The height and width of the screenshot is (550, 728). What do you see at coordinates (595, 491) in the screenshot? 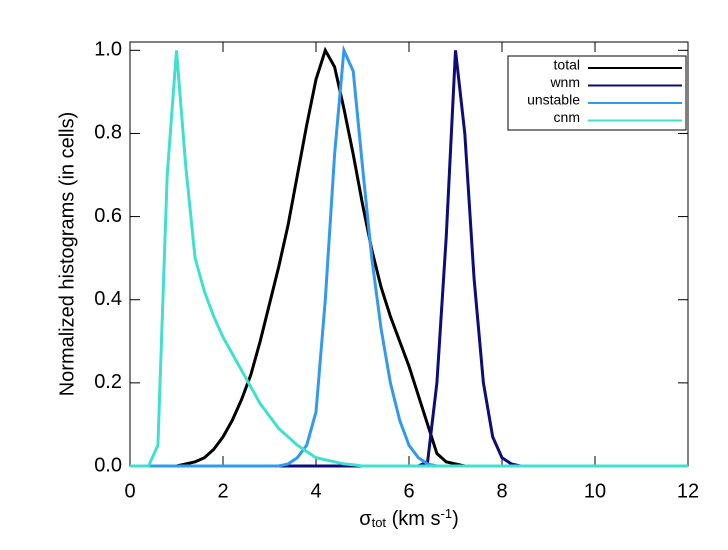
I see `x-tick-label: 10` at bounding box center [595, 491].